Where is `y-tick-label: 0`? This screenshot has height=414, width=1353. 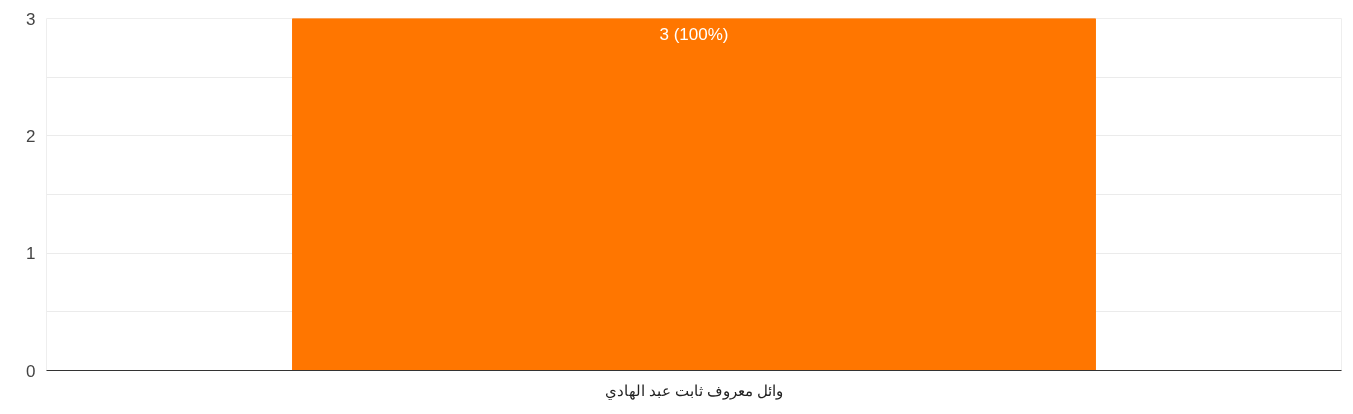 y-tick-label: 0 is located at coordinates (31, 371).